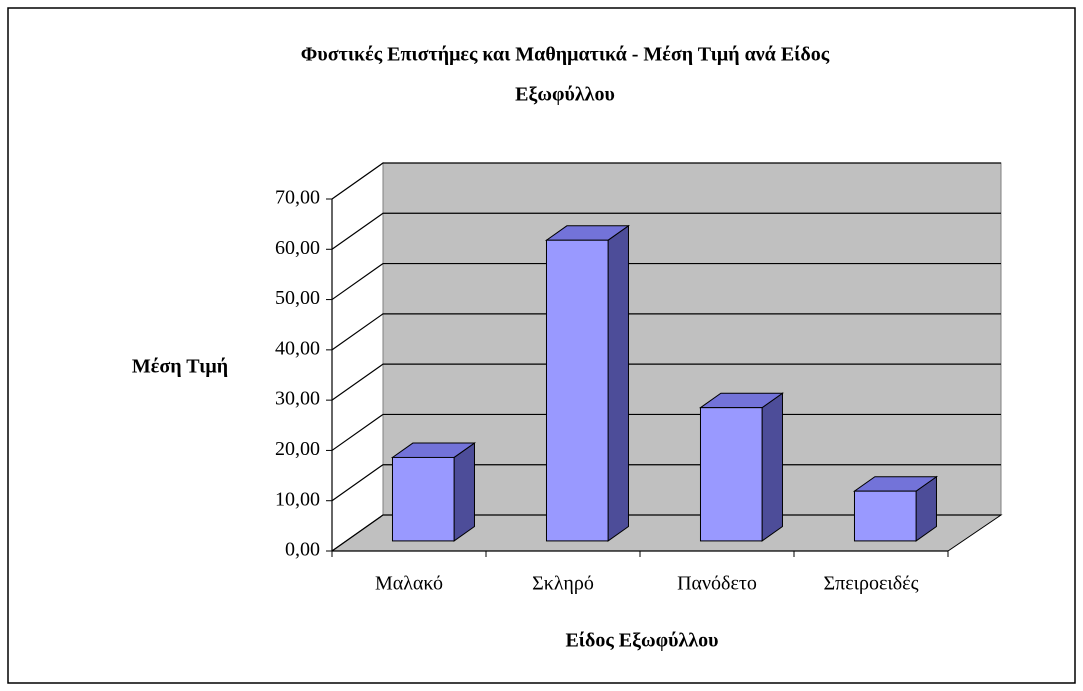 Image resolution: width=1083 pixels, height=691 pixels. I want to click on y-tick-label: 10,00, so click(297, 499).